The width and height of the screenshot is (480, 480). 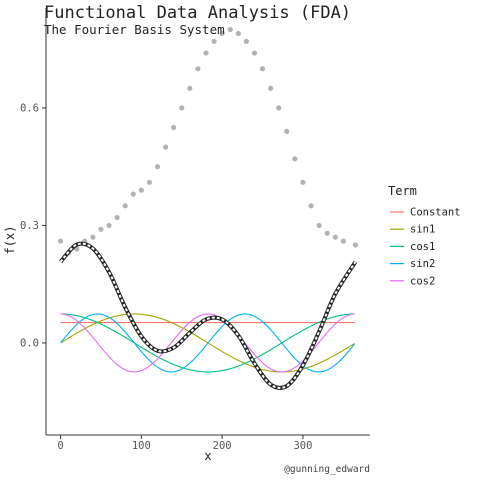 I want to click on legend-items: Constant sin1 cos1 sin2 cos2, so click(x=425, y=247).